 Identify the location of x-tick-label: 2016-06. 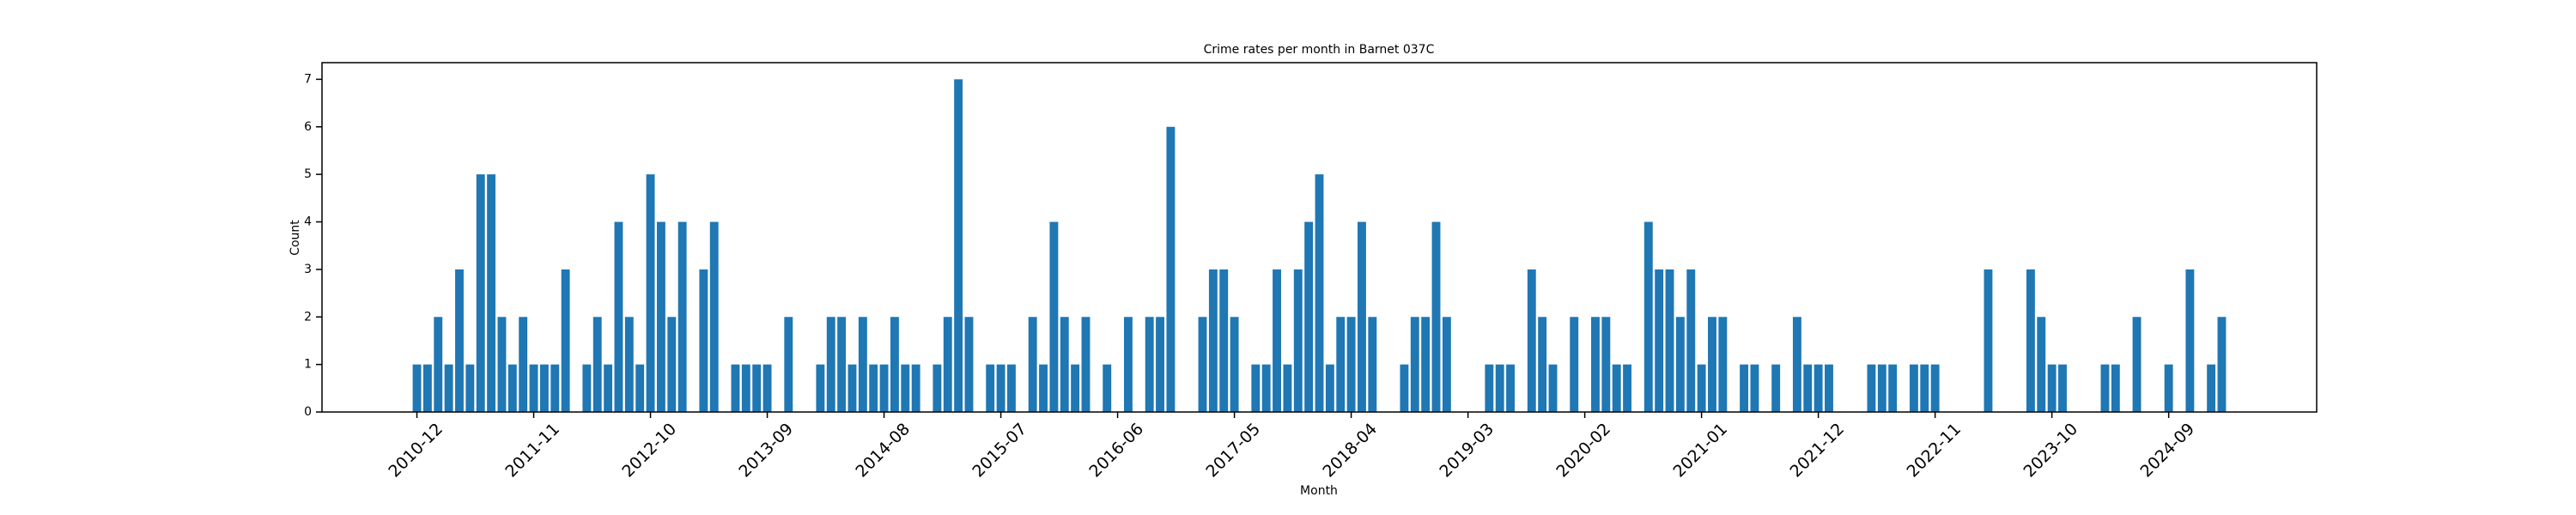
(1116, 451).